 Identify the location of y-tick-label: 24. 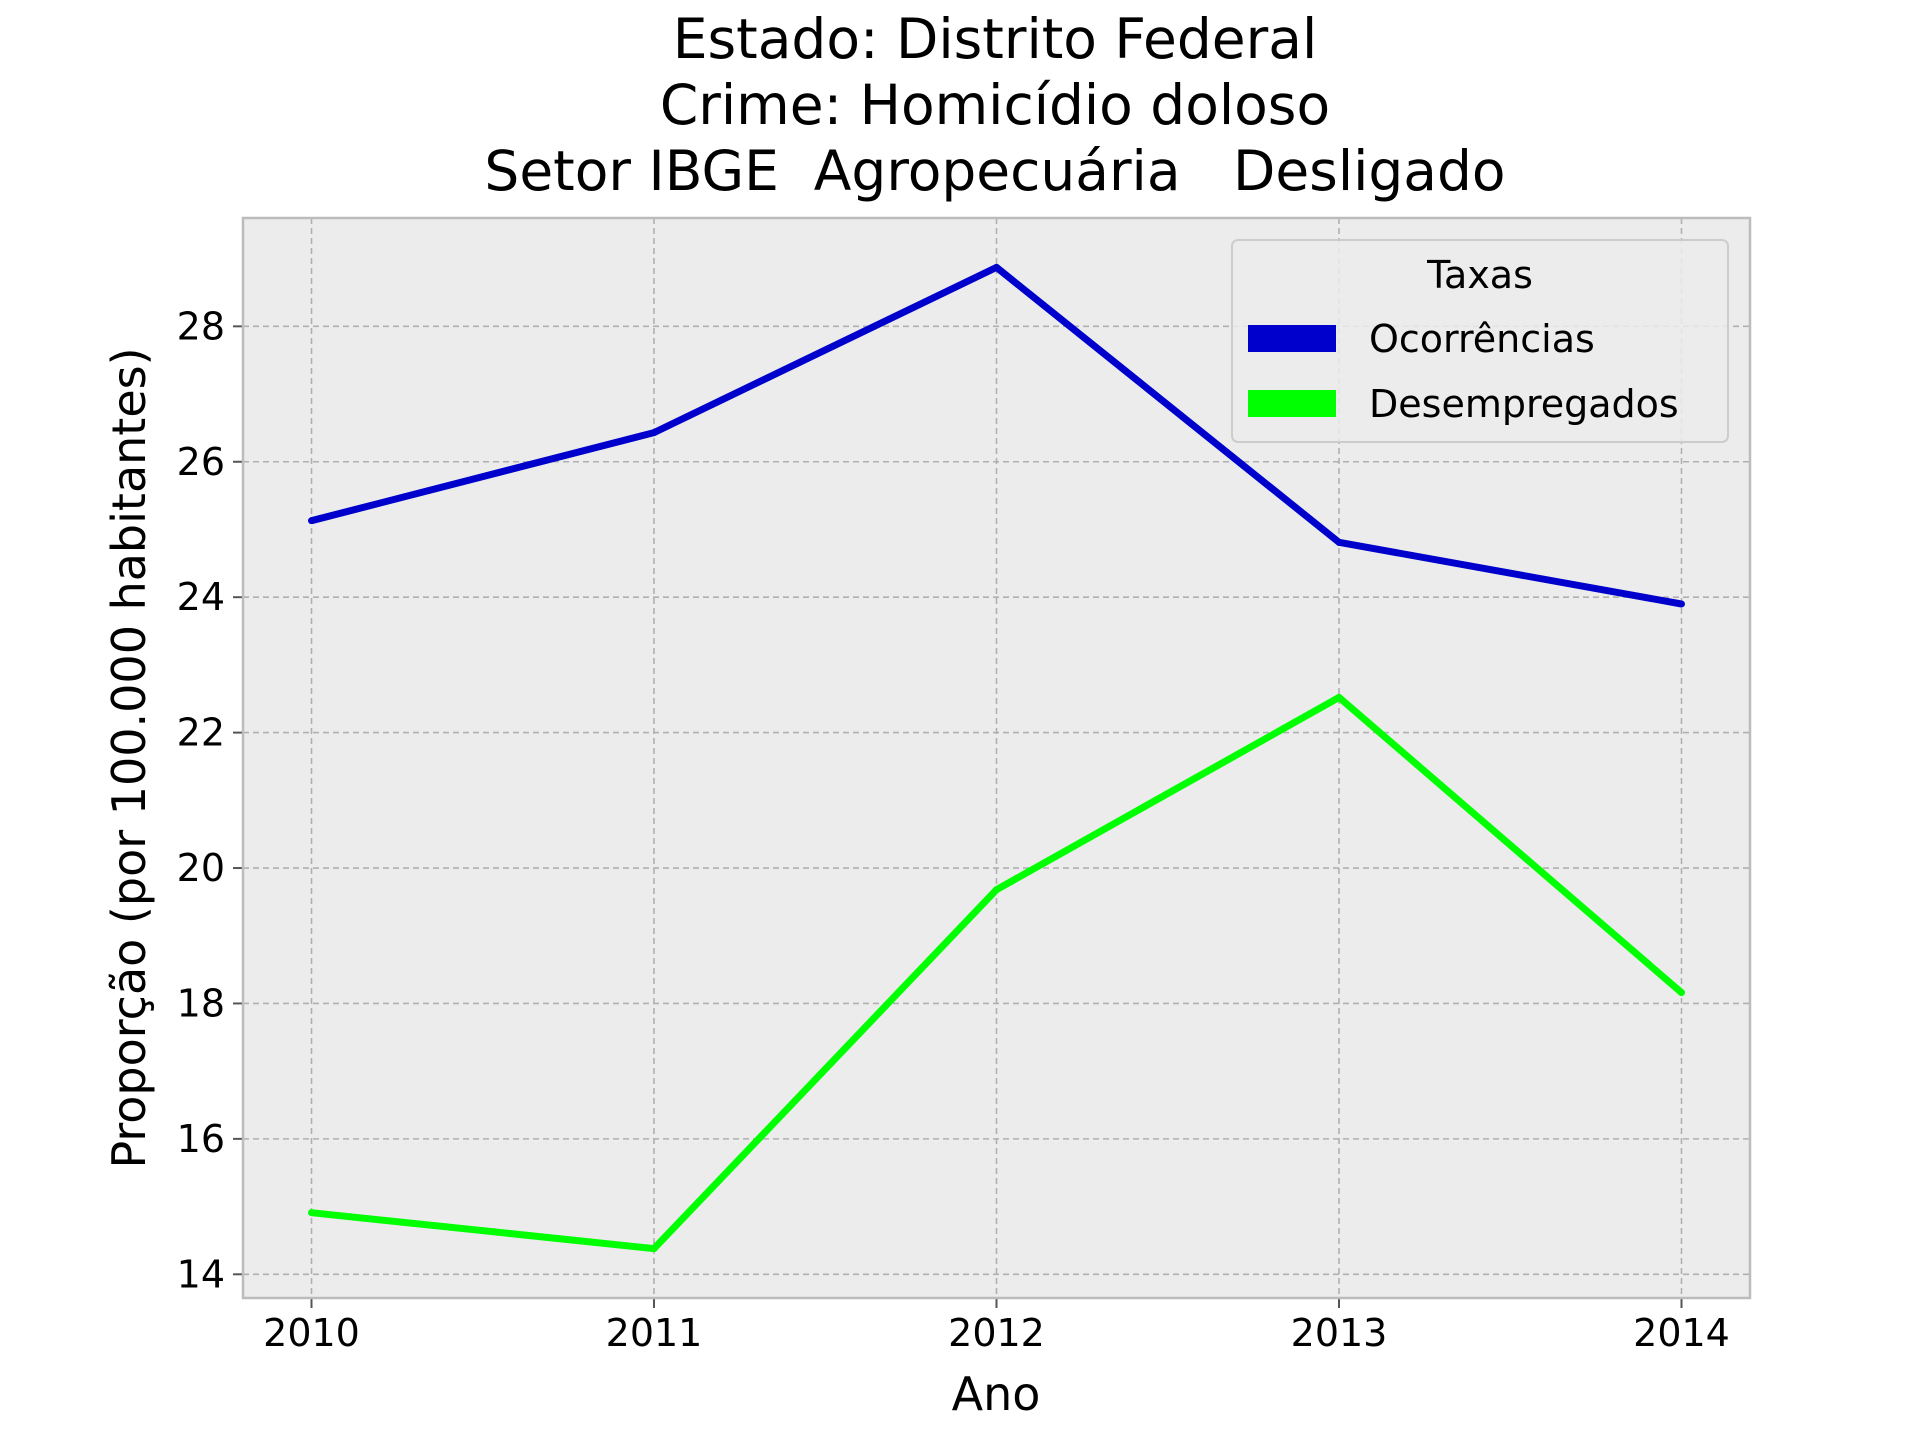
(201, 597).